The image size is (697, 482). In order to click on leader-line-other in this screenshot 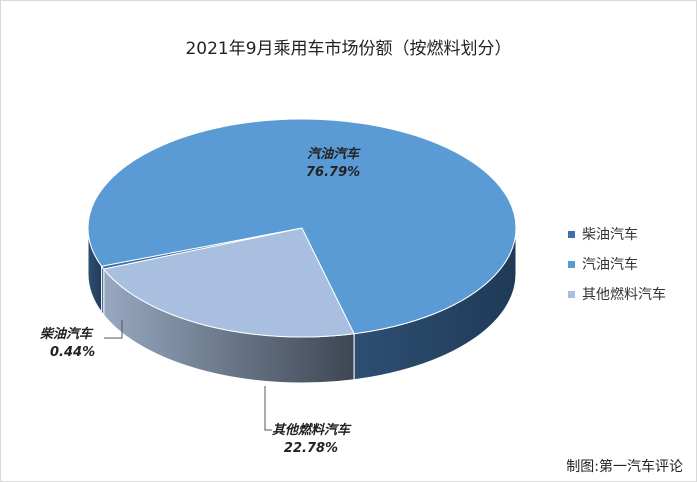, I will do `click(268, 408)`.